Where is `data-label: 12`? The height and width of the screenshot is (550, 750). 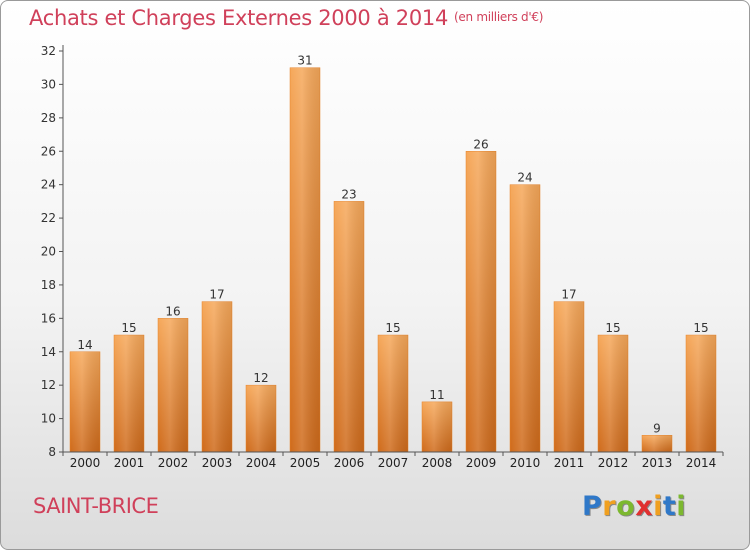 data-label: 12 is located at coordinates (260, 378).